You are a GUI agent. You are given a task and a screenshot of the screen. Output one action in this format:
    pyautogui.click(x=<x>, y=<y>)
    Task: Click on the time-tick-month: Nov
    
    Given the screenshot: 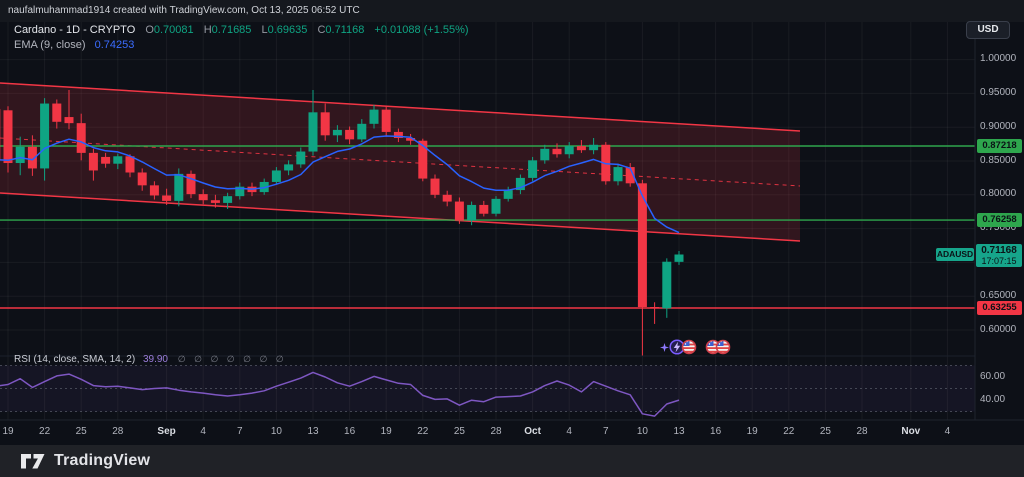 What is the action you would take?
    pyautogui.click(x=911, y=431)
    